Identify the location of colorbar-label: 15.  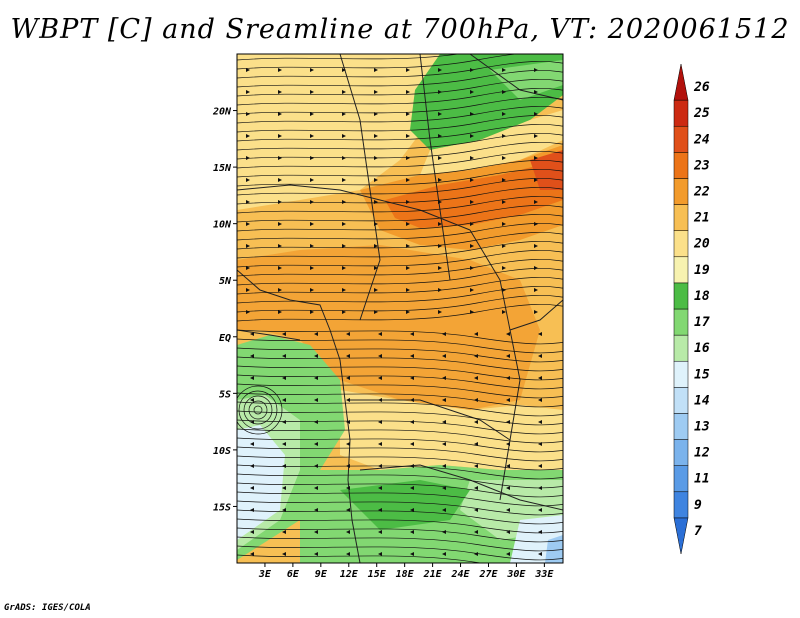
(702, 374).